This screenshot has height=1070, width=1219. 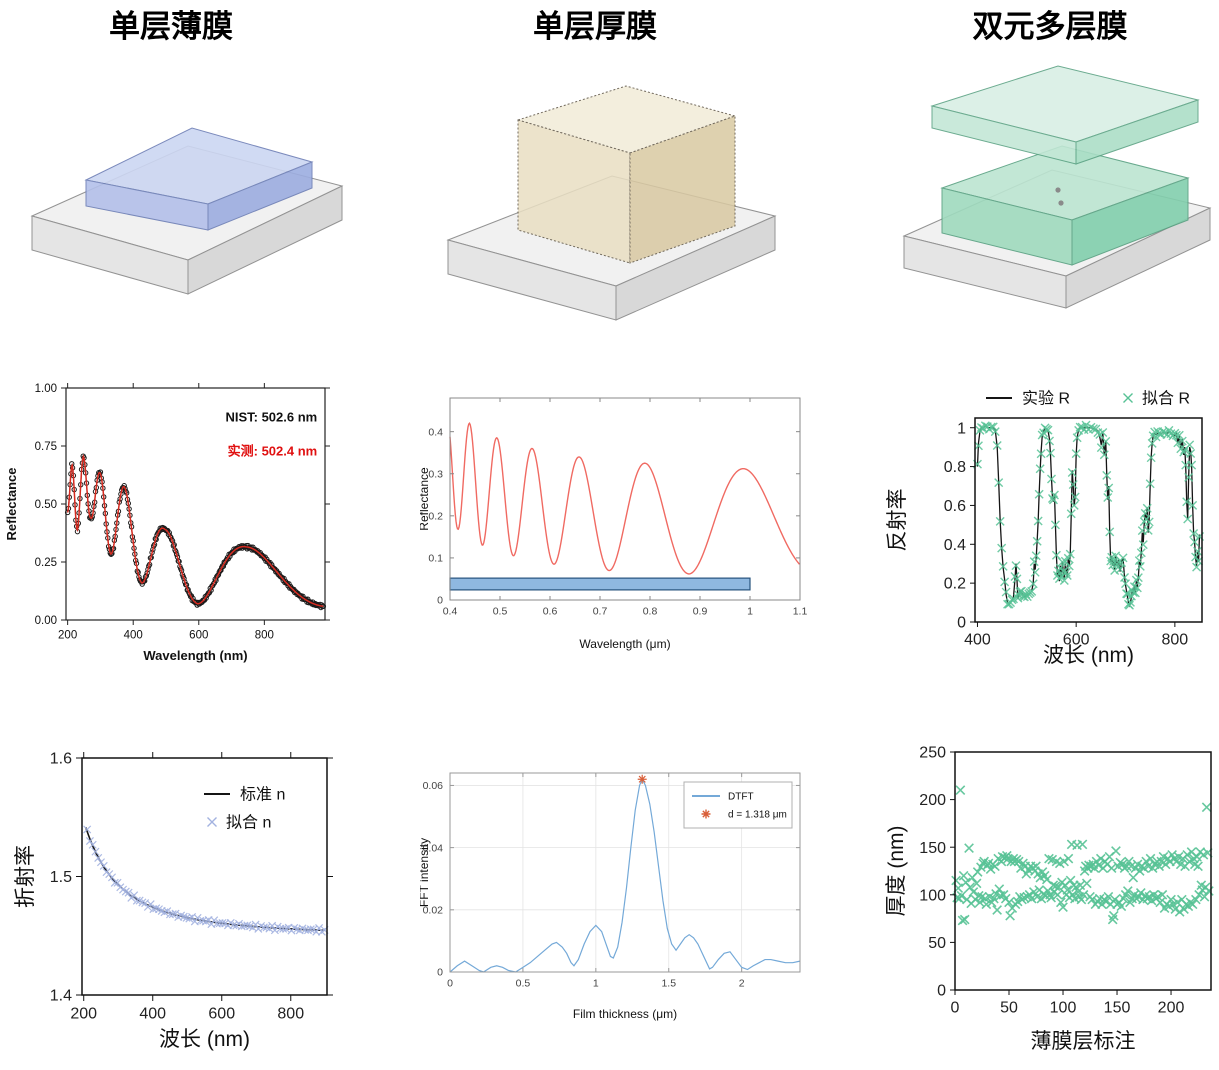 I want to click on multilayer-diagram, so click(x=1057, y=187).